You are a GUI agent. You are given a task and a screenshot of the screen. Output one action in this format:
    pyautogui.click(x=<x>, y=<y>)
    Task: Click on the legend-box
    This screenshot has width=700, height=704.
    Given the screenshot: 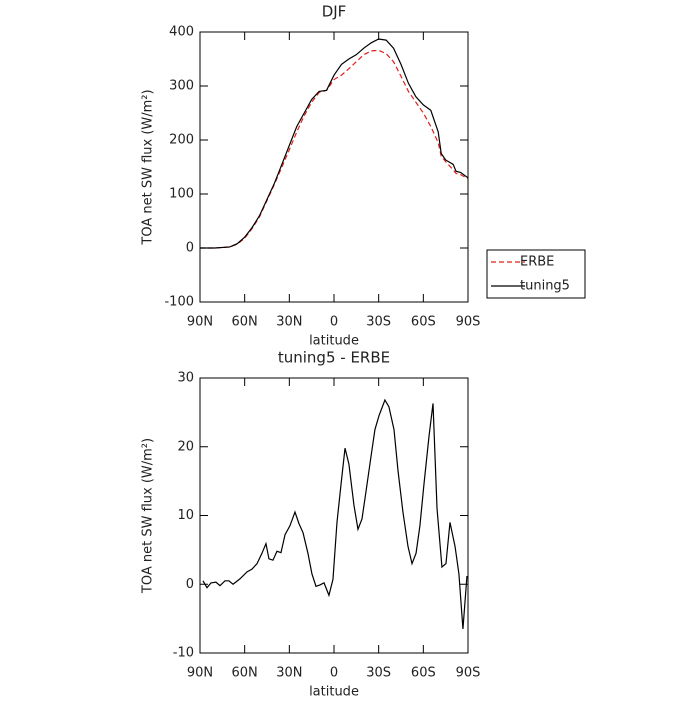 What is the action you would take?
    pyautogui.click(x=536, y=274)
    